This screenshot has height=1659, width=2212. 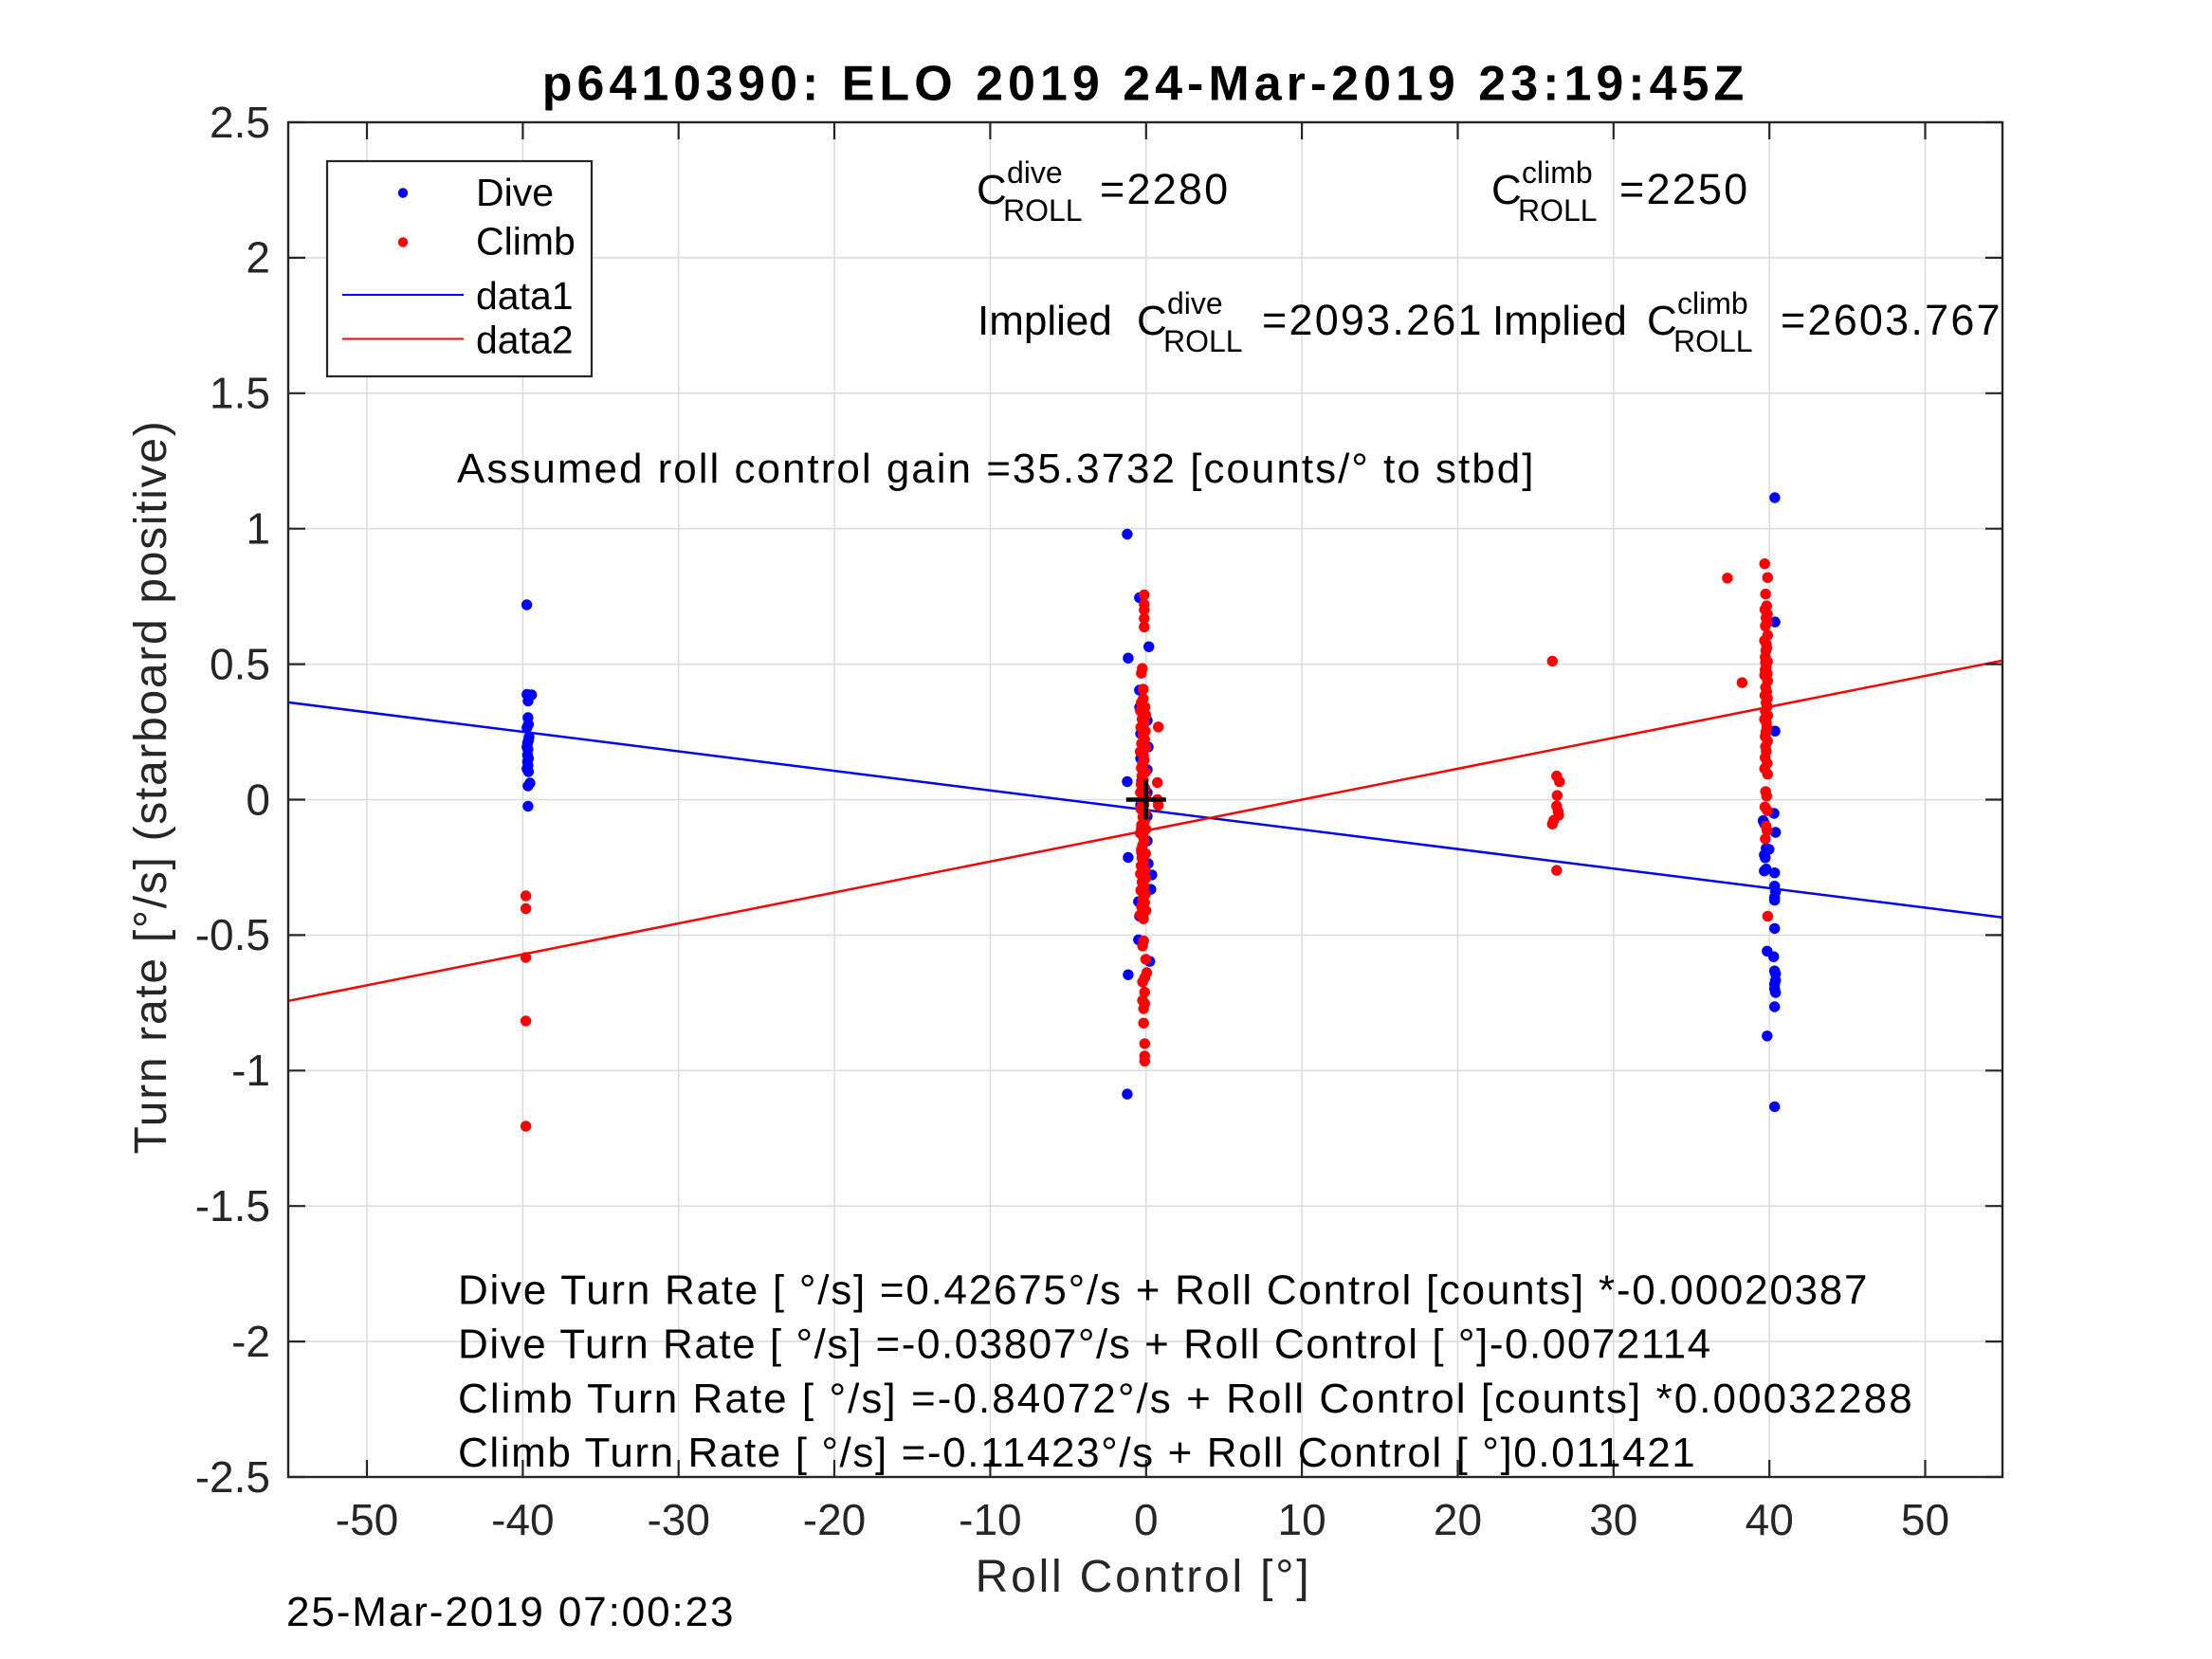 What do you see at coordinates (240, 663) in the screenshot?
I see `svg-text: 0.5` at bounding box center [240, 663].